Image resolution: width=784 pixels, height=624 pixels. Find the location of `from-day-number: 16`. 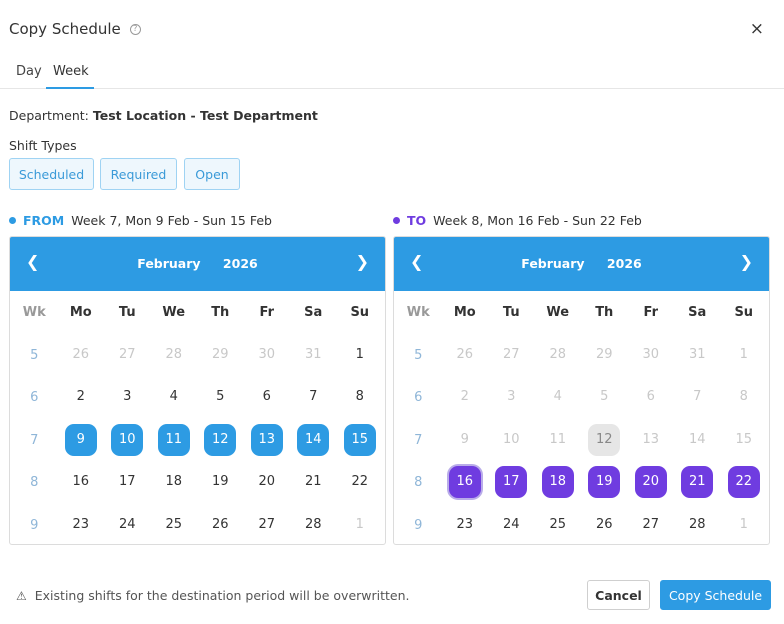

from-day-number: 16 is located at coordinates (81, 481).